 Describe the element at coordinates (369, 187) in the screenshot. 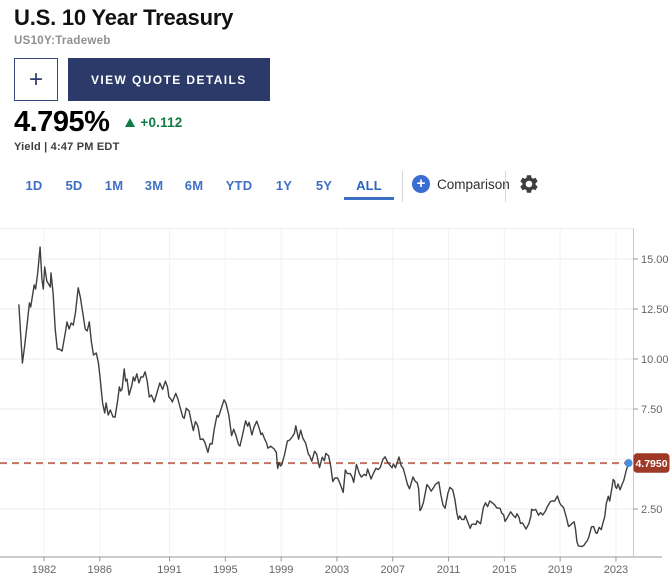

I see `range-tab-all: ALL` at that location.